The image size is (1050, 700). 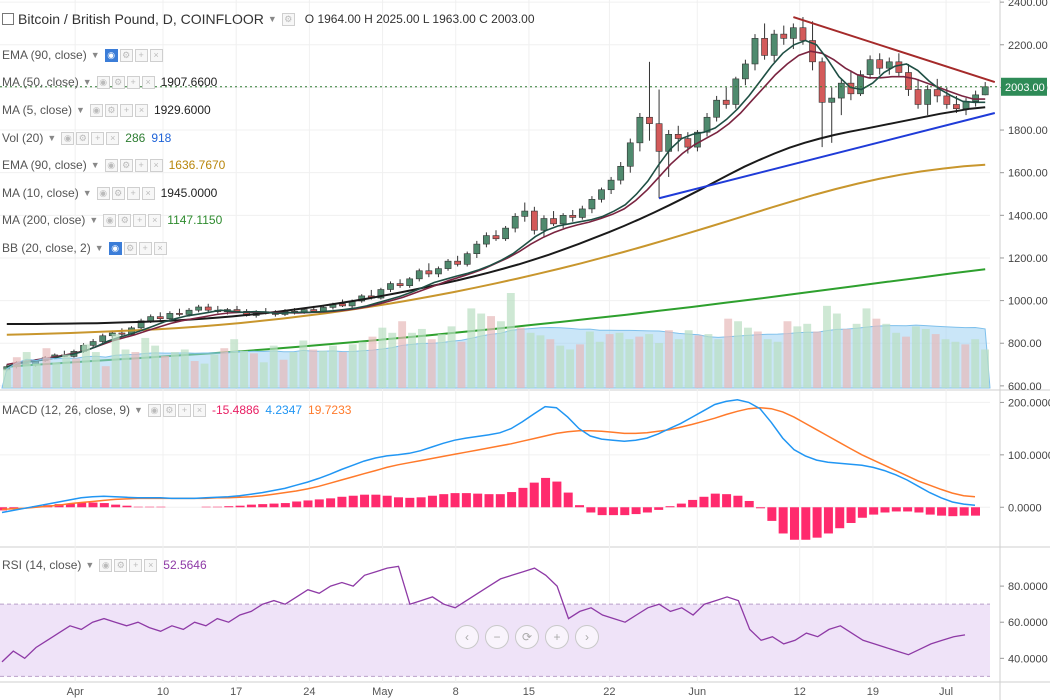 I want to click on collapse-icon, so click(x=8, y=19).